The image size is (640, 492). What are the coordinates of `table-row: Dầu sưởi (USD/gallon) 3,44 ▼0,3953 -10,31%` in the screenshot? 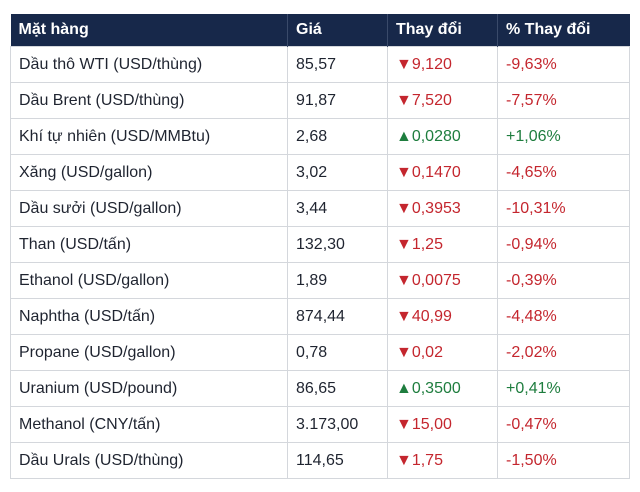 It's located at (320, 208).